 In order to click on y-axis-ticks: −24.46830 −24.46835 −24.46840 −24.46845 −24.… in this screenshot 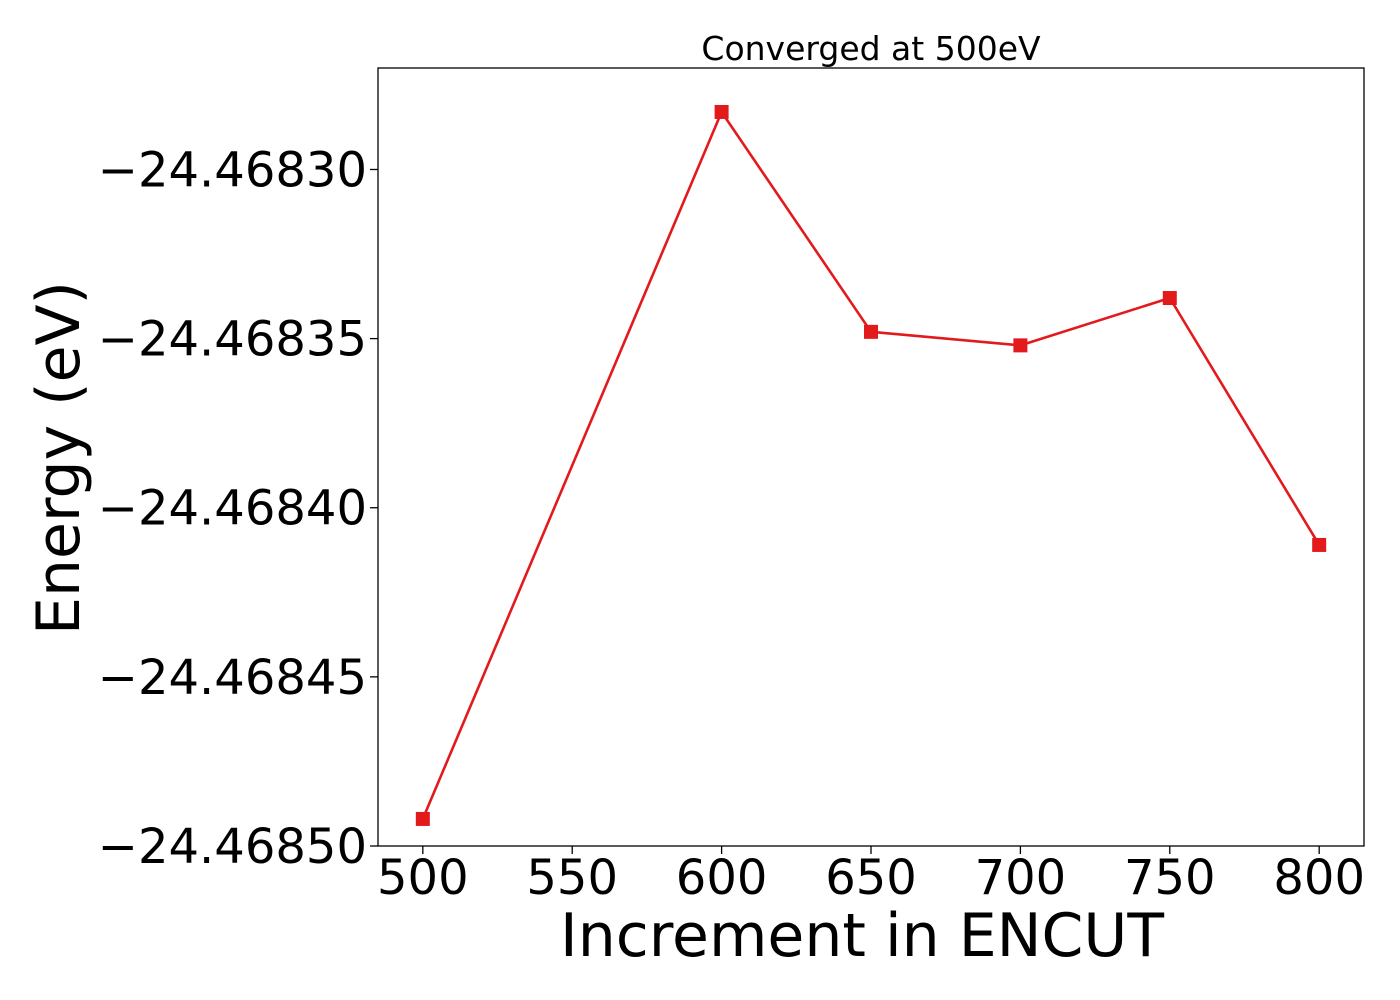, I will do `click(238, 508)`.